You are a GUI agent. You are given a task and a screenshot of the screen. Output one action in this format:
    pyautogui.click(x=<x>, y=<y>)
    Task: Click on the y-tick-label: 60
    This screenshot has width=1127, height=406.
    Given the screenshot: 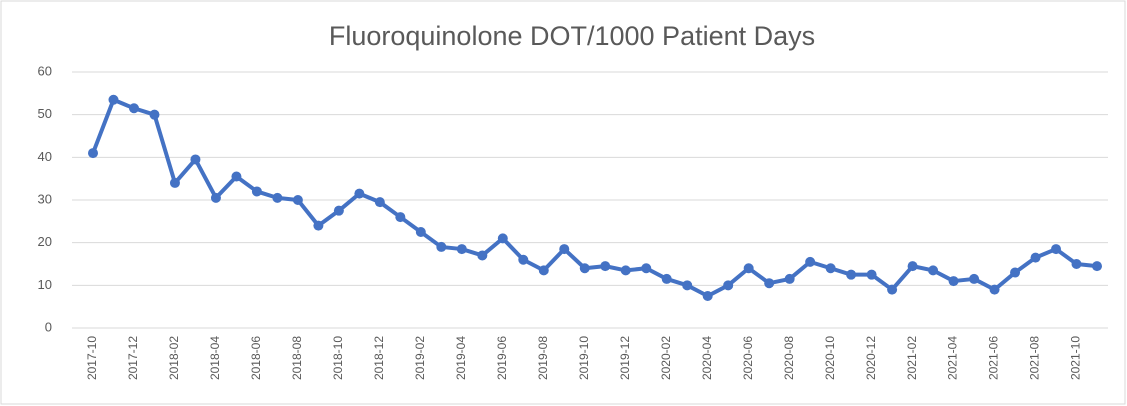 What is the action you would take?
    pyautogui.click(x=45, y=70)
    